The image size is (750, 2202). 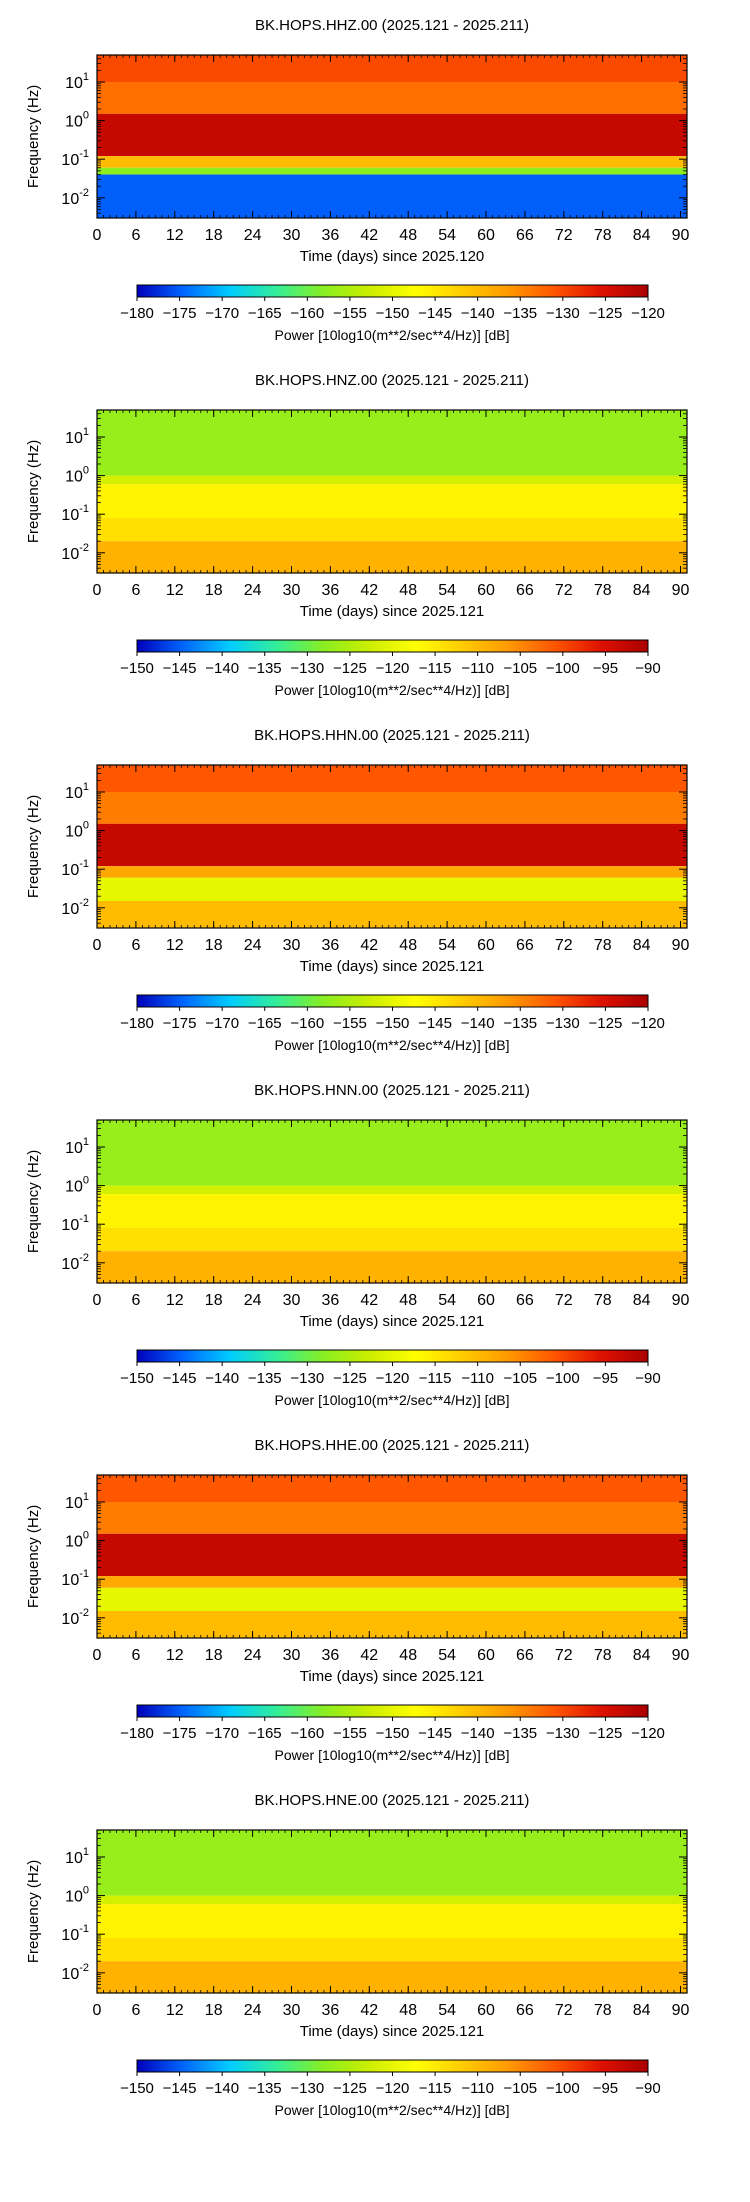 What do you see at coordinates (647, 668) in the screenshot?
I see `colorbar-tick-label: −90` at bounding box center [647, 668].